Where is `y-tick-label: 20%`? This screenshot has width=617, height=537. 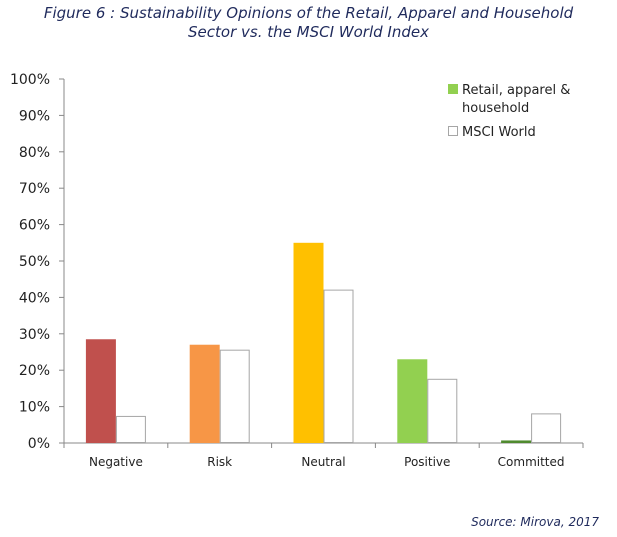
y-tick-label: 20% is located at coordinates (34, 371).